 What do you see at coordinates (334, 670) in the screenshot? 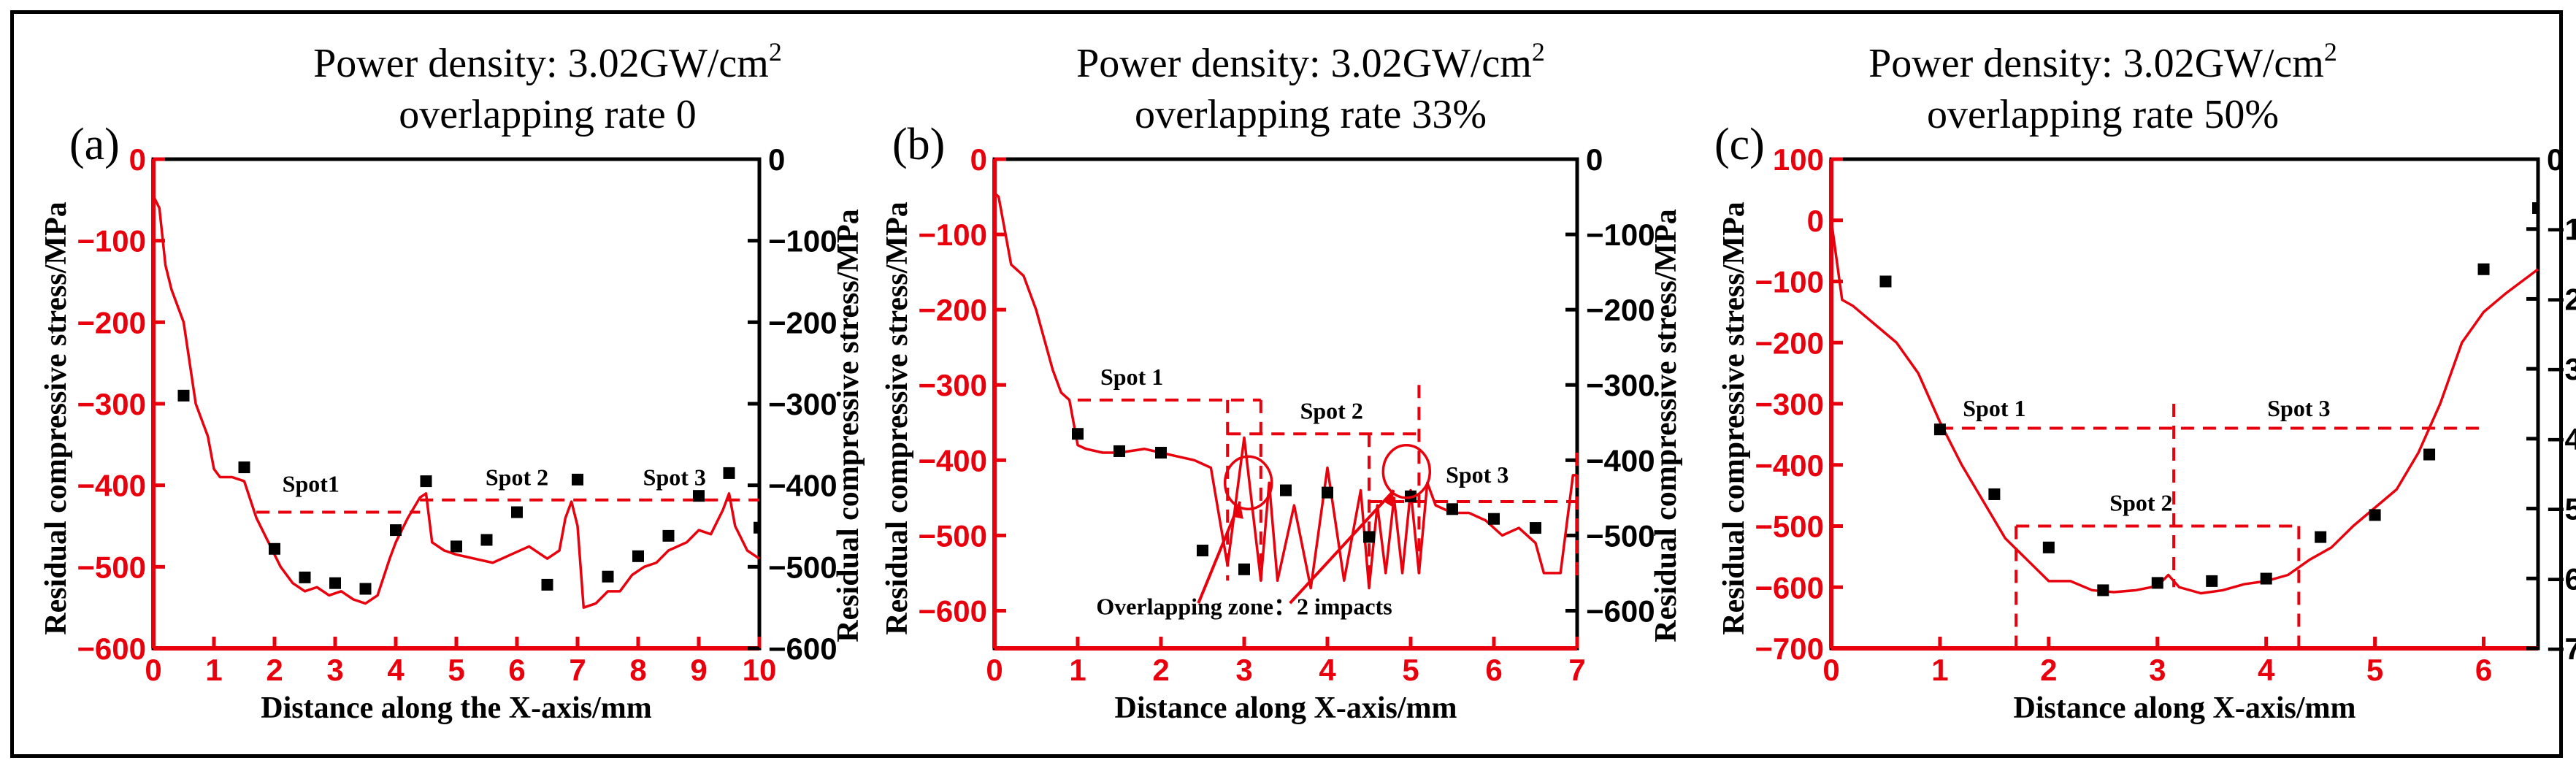
I see `x-tick-label: 3` at bounding box center [334, 670].